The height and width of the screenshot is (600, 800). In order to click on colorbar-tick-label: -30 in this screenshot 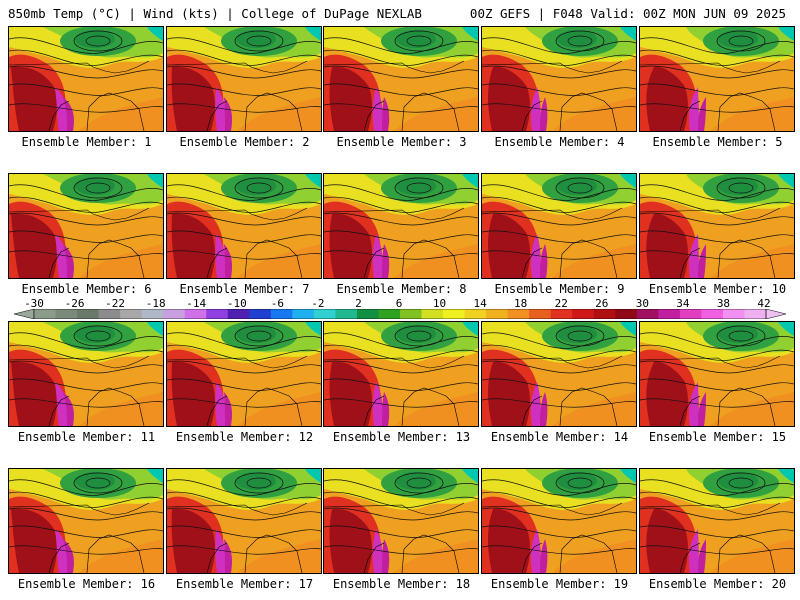, I will do `click(34, 303)`.